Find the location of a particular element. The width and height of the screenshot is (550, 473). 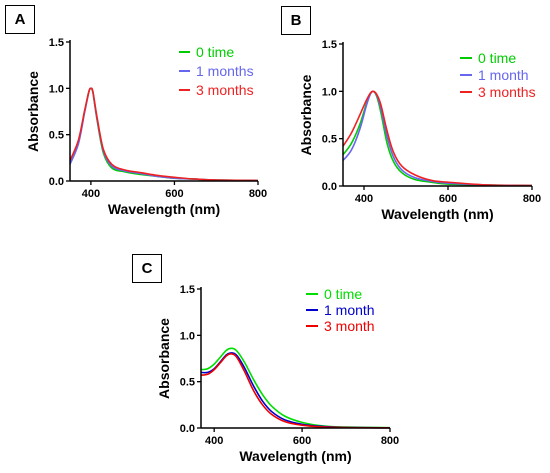

chart-c-x-tick-label: 600 is located at coordinates (302, 441).